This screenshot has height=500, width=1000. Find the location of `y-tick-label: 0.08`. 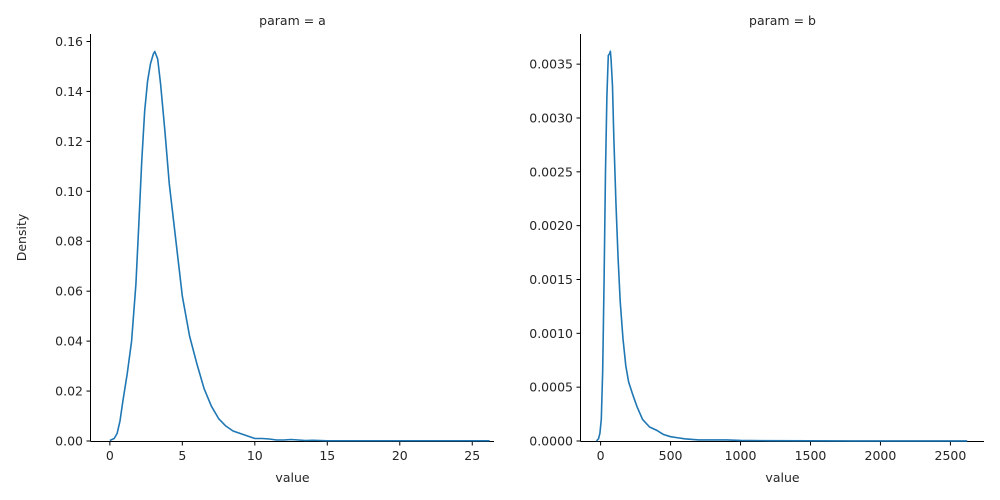

y-tick-label: 0.08 is located at coordinates (69, 241).